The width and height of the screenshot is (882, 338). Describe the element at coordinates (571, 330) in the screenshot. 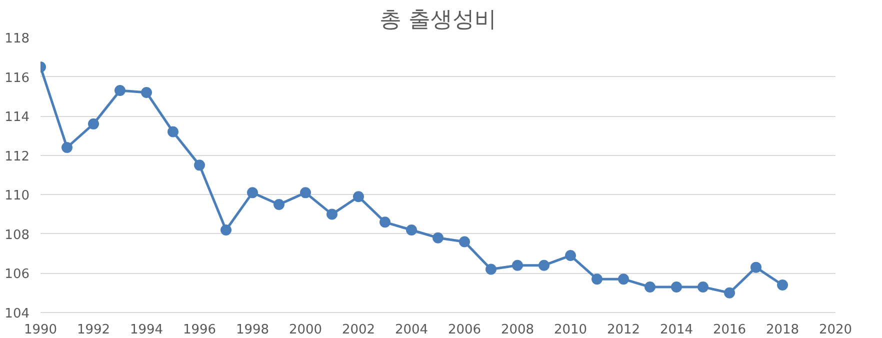

I see `x-tick-label: 2010` at that location.